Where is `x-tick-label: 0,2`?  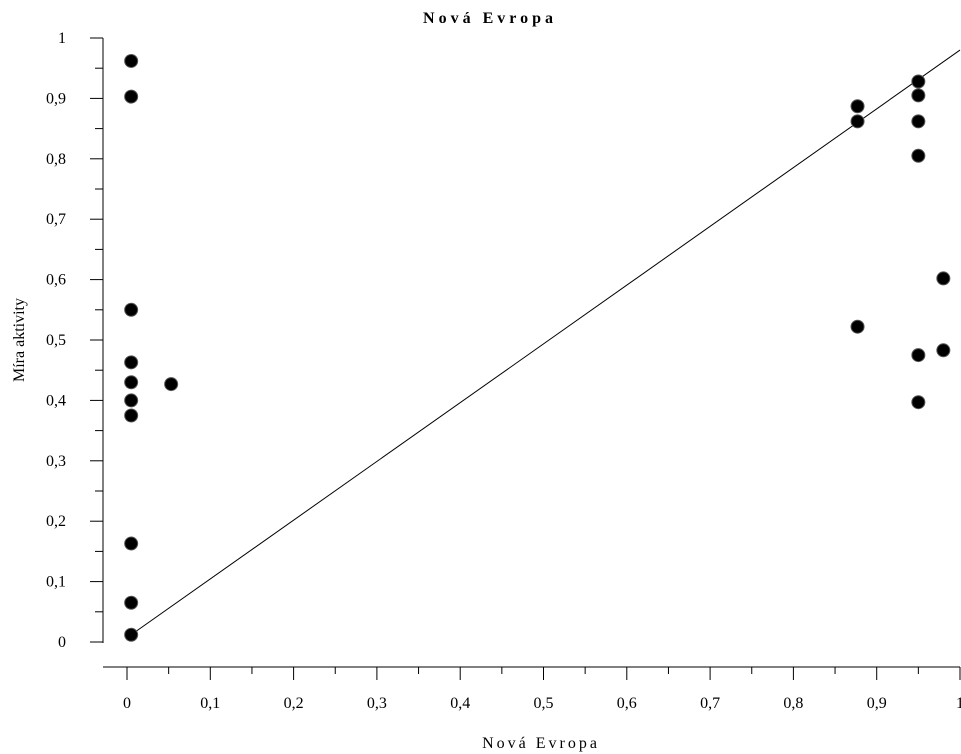 x-tick-label: 0,2 is located at coordinates (294, 703).